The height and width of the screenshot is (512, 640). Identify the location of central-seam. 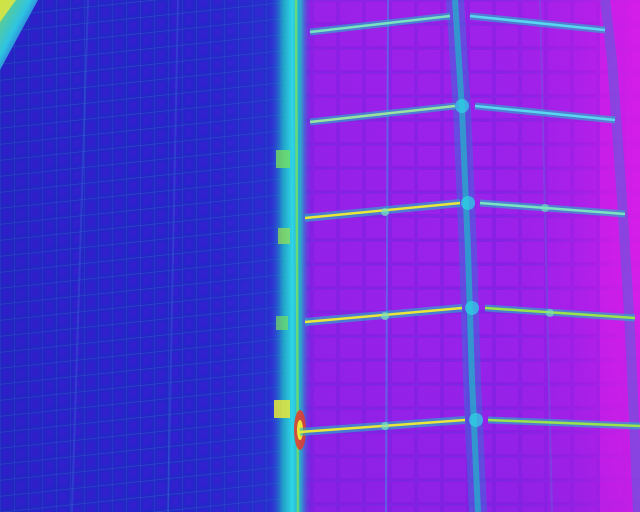
(290, 256).